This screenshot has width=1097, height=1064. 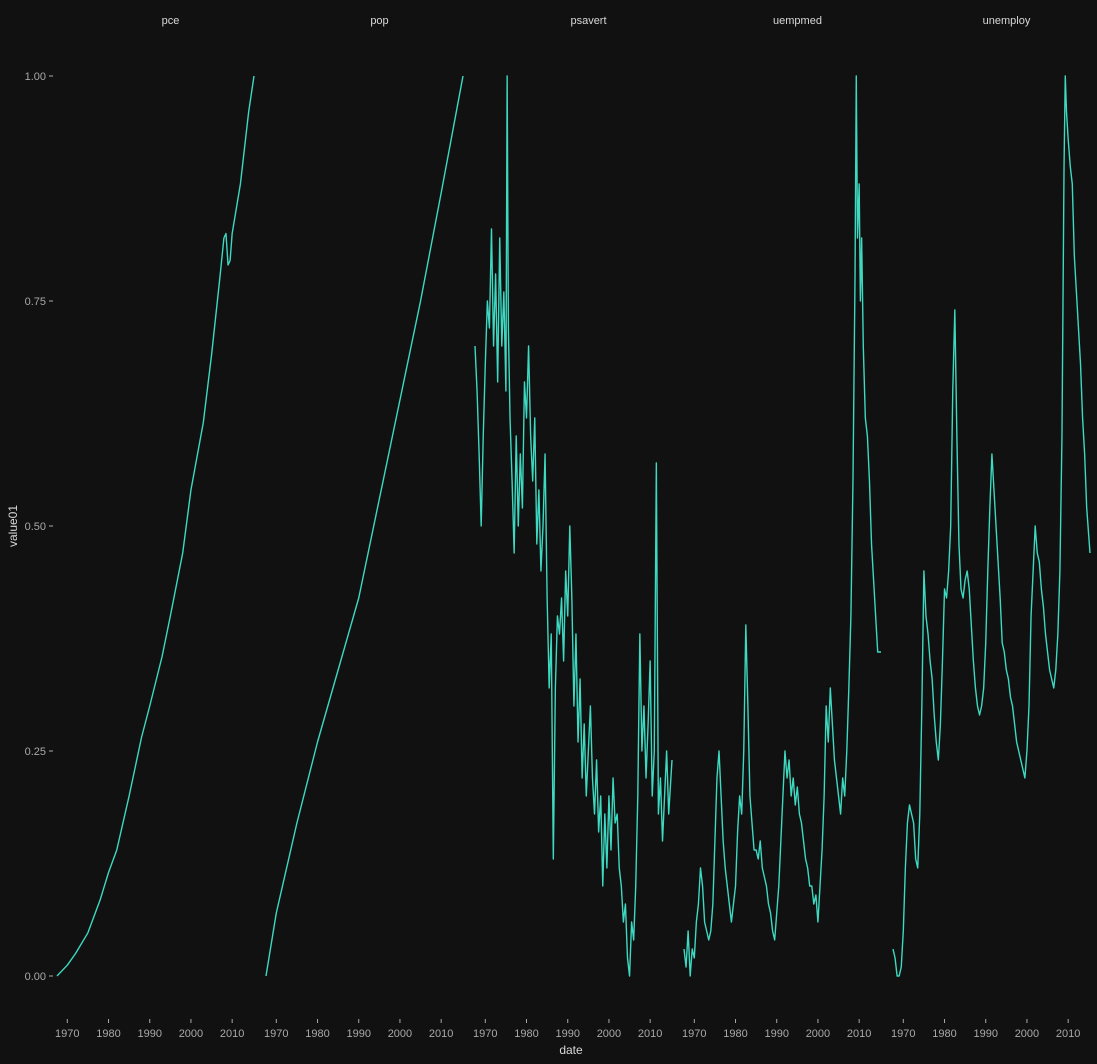 I want to click on y-tick-label: 0.00, so click(x=35, y=977).